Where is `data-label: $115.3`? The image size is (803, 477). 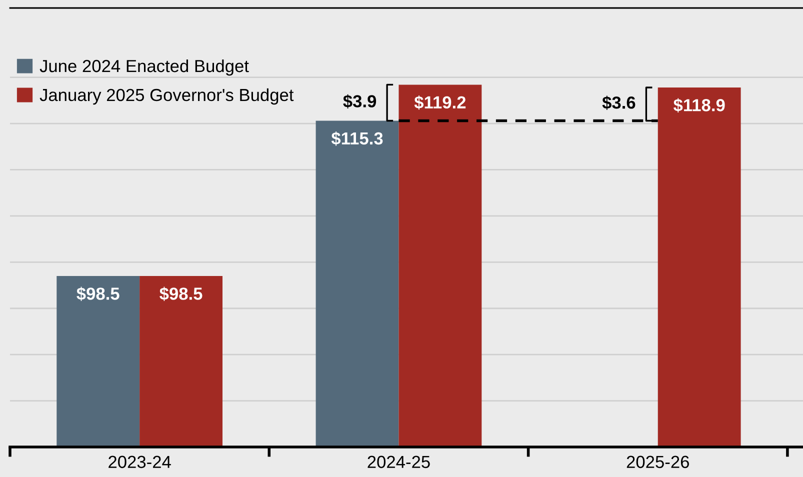 data-label: $115.3 is located at coordinates (357, 139).